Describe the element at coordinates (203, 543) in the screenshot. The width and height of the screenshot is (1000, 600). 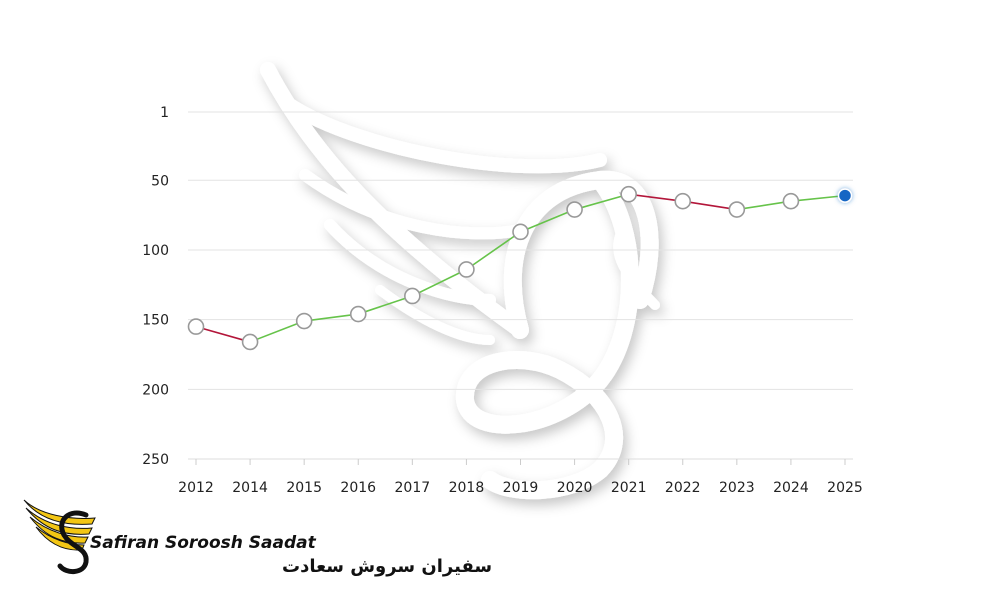
I see `logo-name-english: Safiran Soroosh Saadat` at that location.